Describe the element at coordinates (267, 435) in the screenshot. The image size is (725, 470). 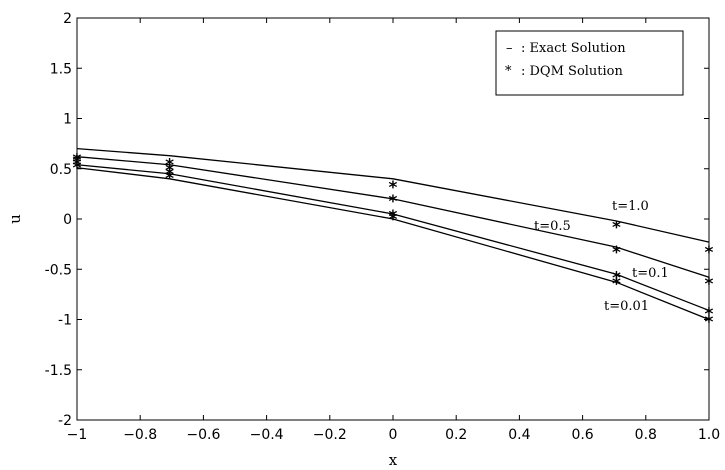
I see `x-tick-label: −0.4` at that location.